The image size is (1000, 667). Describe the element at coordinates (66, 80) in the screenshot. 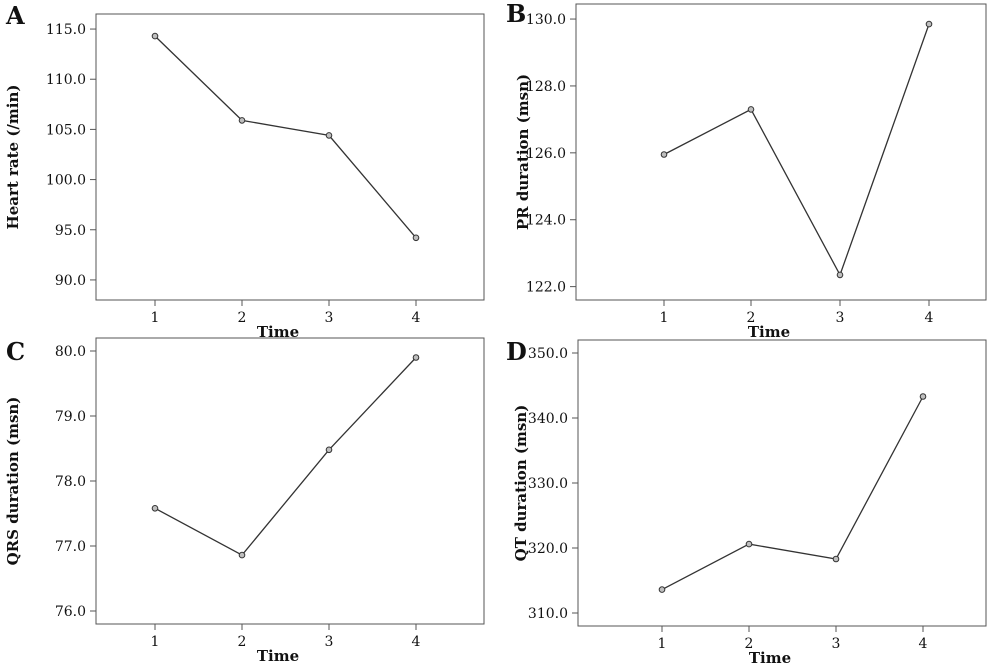

I see `y-tick-label: 110.0` at that location.